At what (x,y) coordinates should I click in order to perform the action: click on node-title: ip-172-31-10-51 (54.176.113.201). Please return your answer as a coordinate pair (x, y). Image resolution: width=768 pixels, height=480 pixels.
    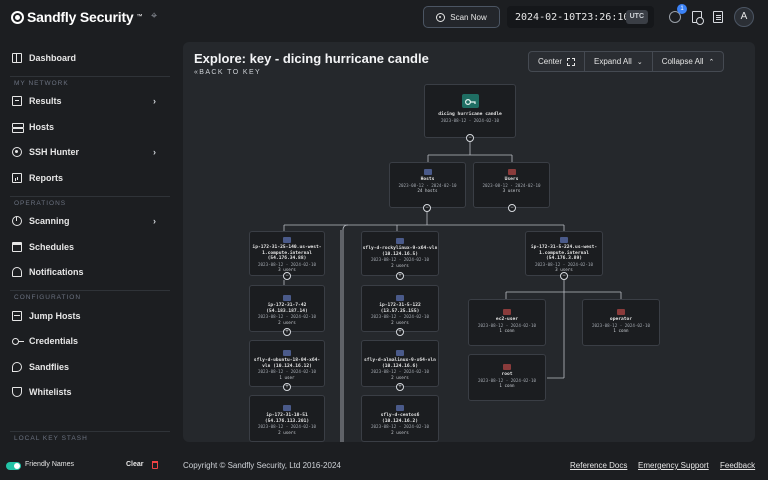
    Looking at the image, I should click on (287, 418).